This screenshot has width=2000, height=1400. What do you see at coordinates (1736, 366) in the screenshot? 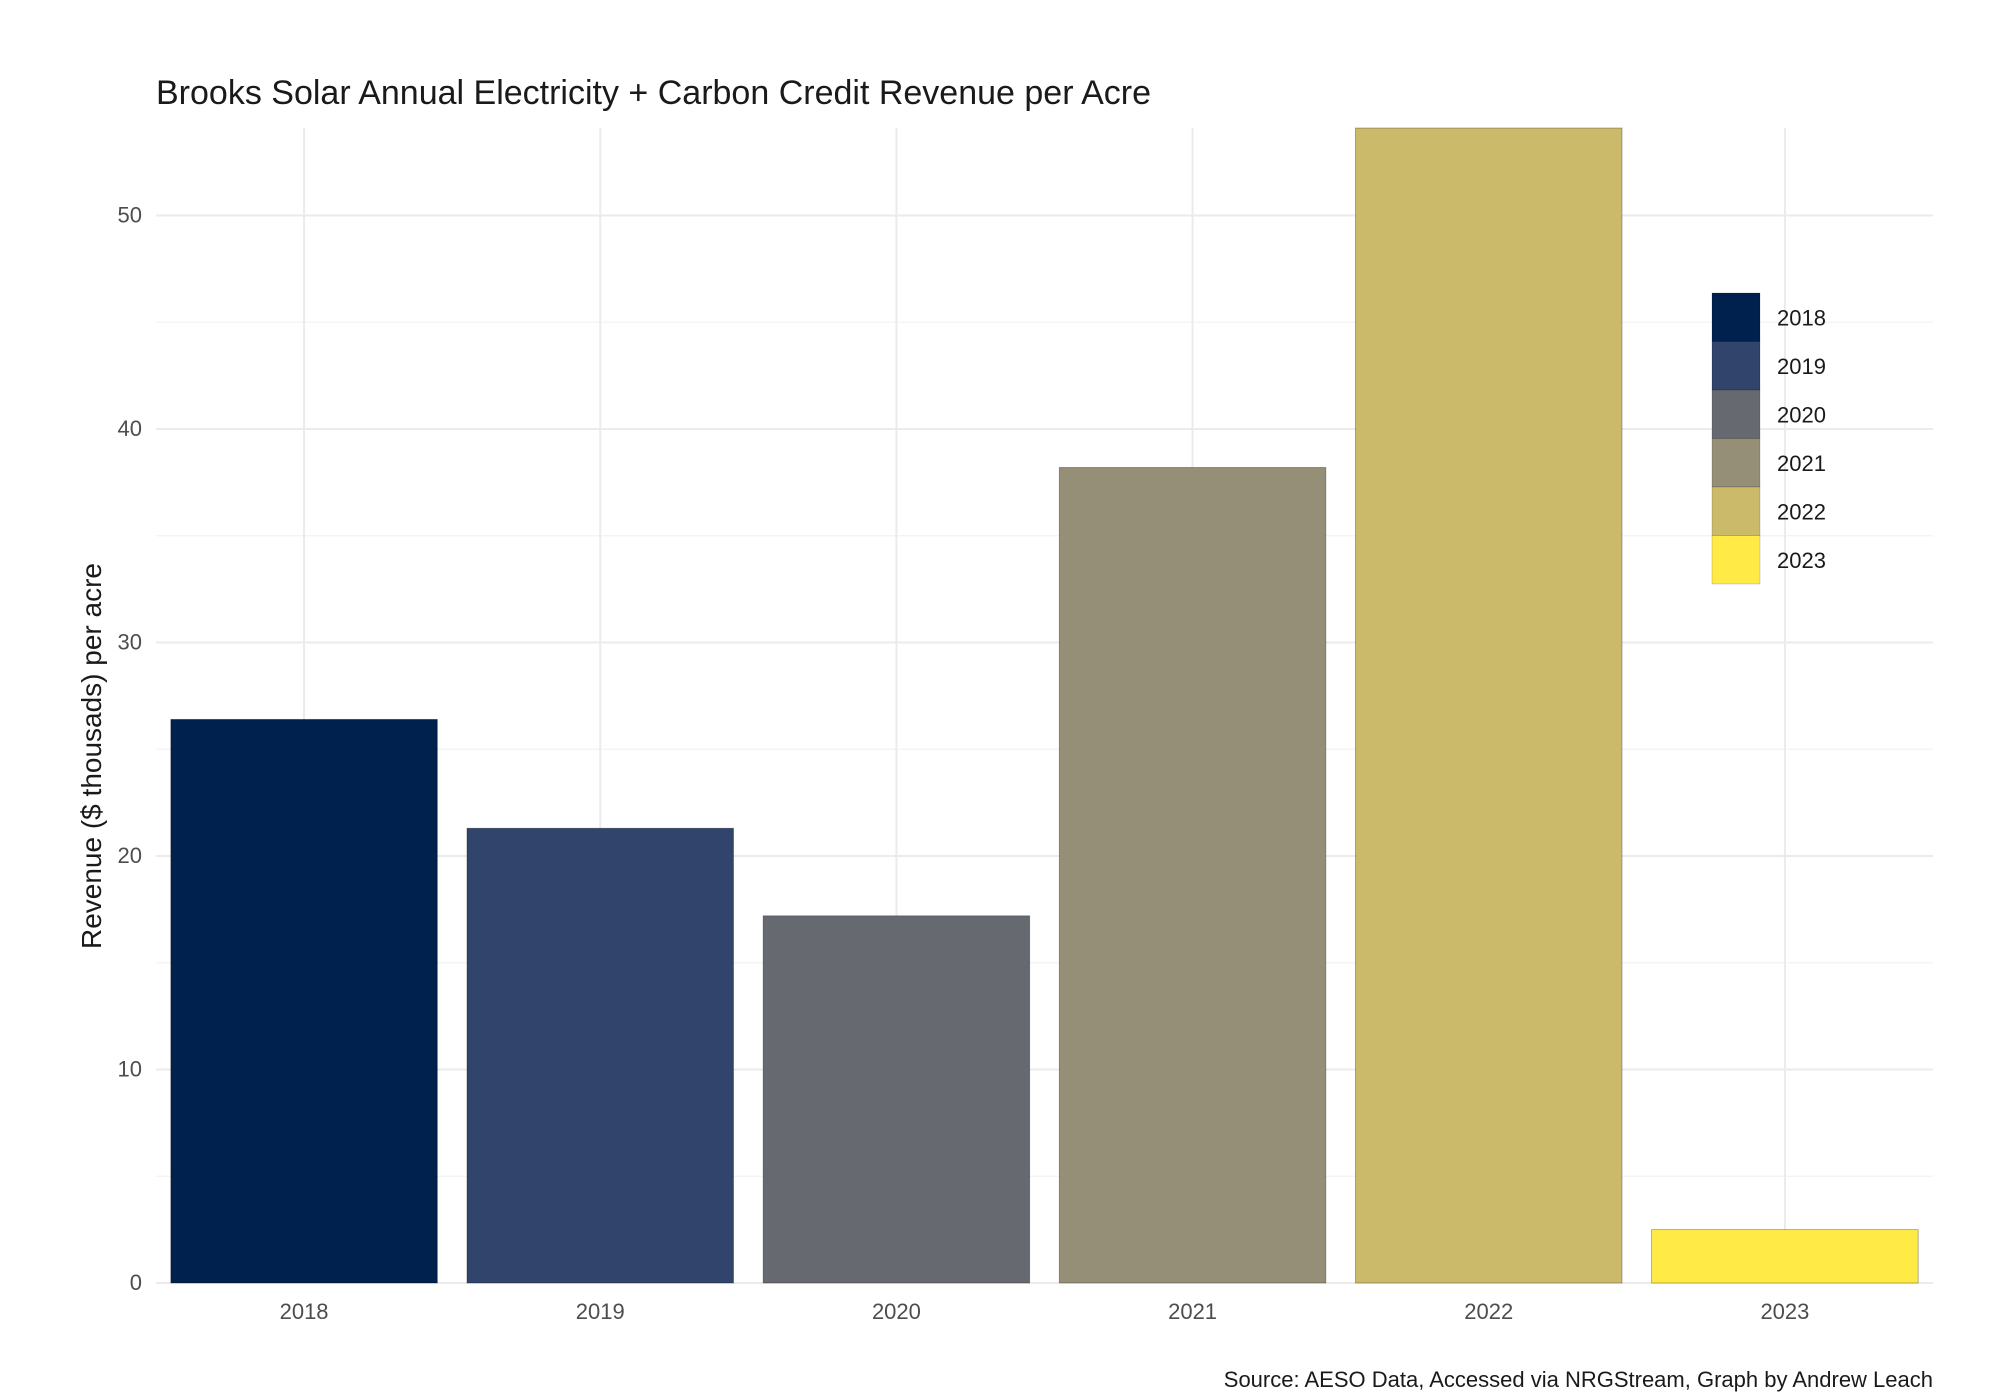
I see `legend-key-2019` at bounding box center [1736, 366].